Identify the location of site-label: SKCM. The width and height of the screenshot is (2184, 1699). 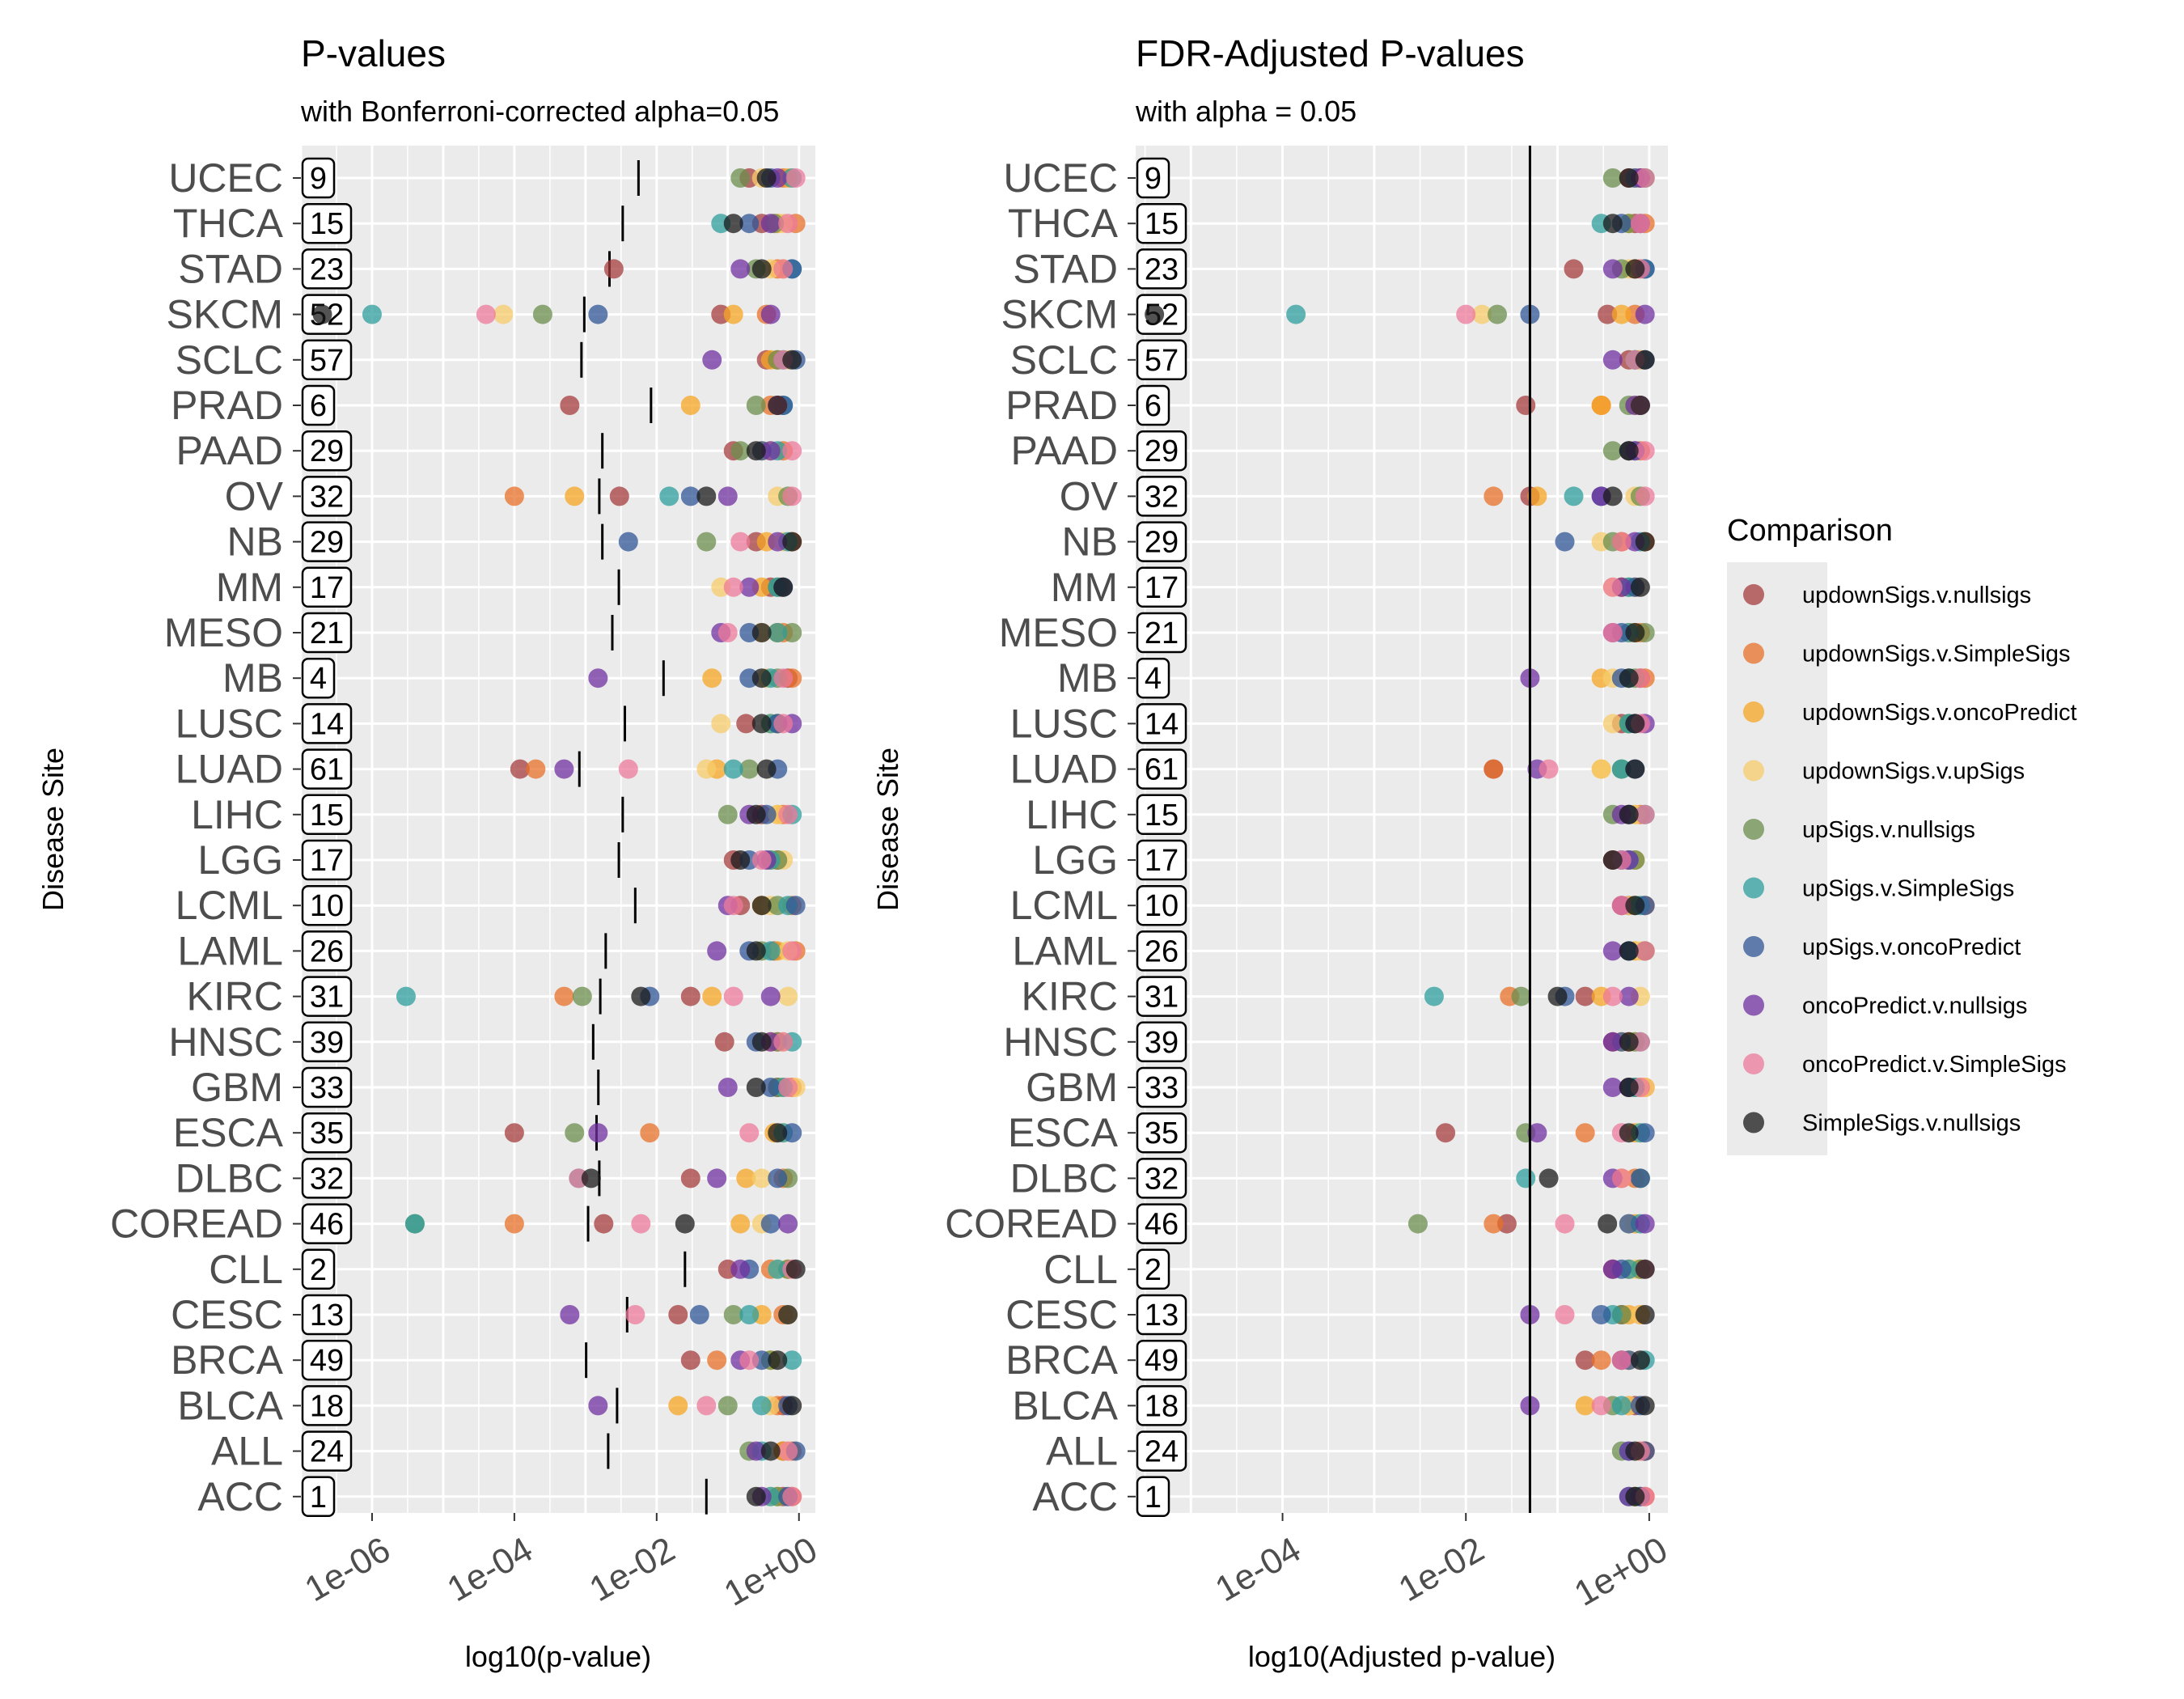
(225, 314).